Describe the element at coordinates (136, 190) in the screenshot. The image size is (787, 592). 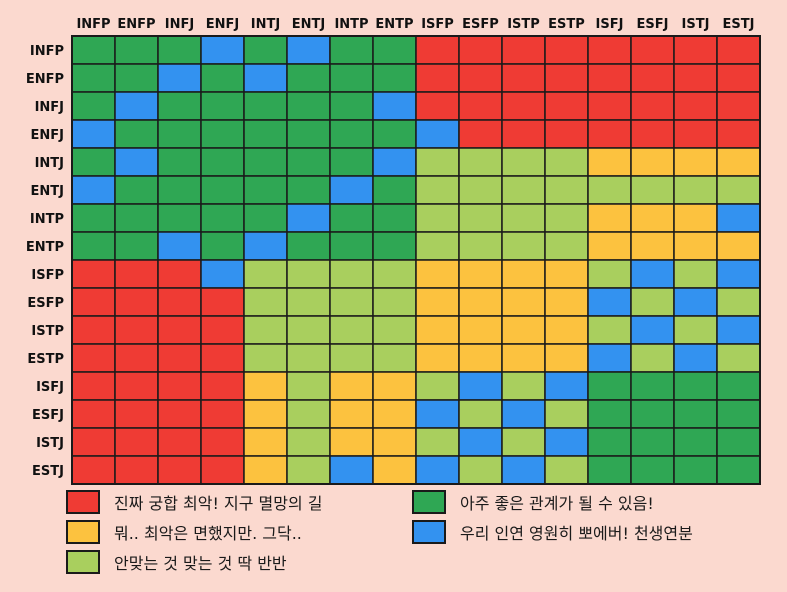
I see `cell-entj-enfp` at that location.